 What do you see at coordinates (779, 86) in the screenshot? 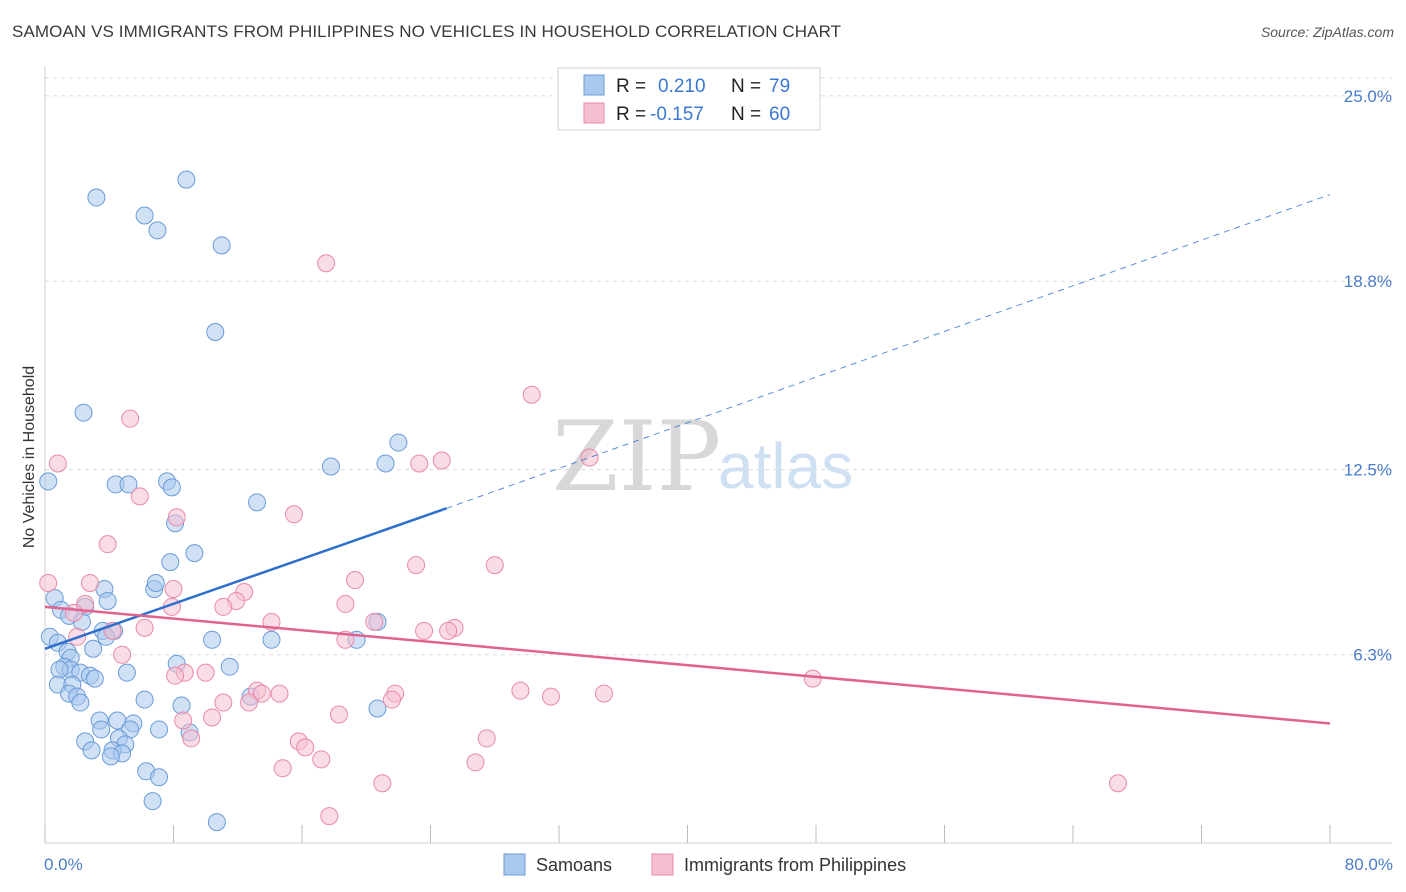
I see `legend-n-value-1: 79` at bounding box center [779, 86].